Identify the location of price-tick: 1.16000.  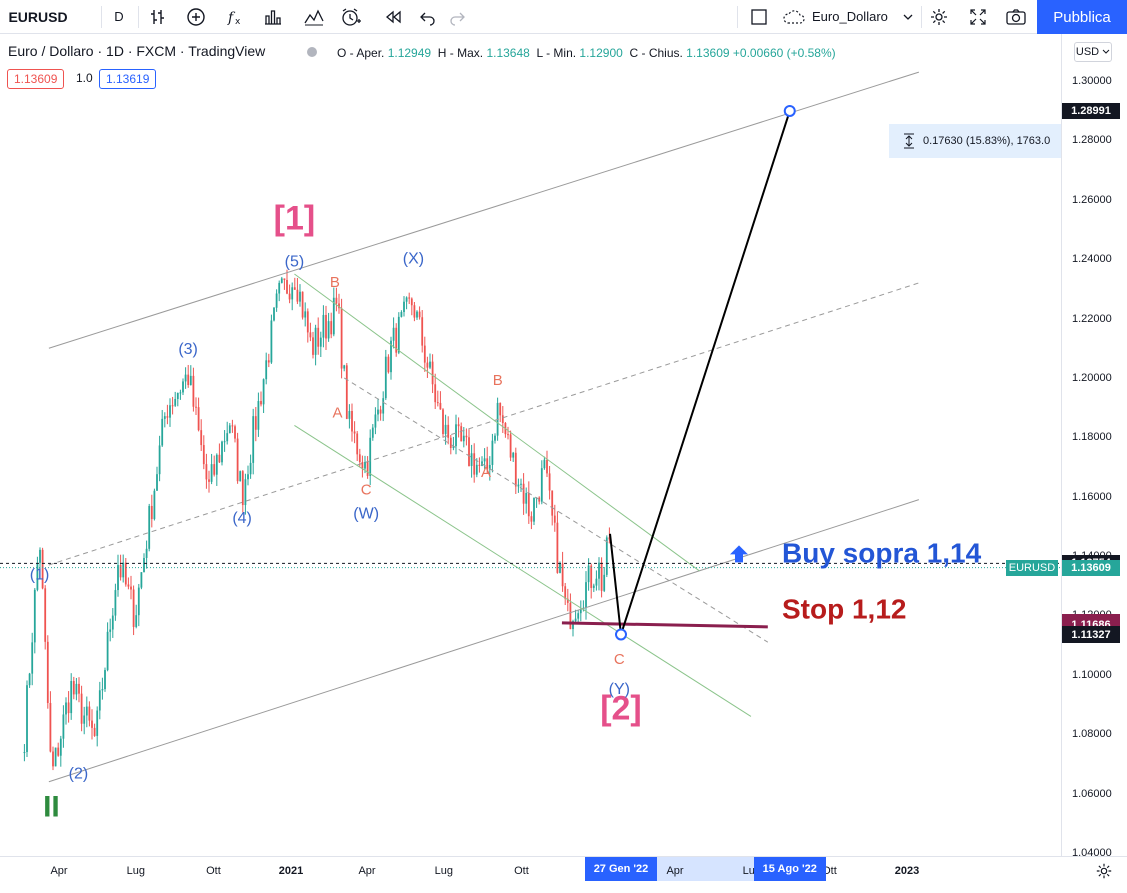
(1092, 496).